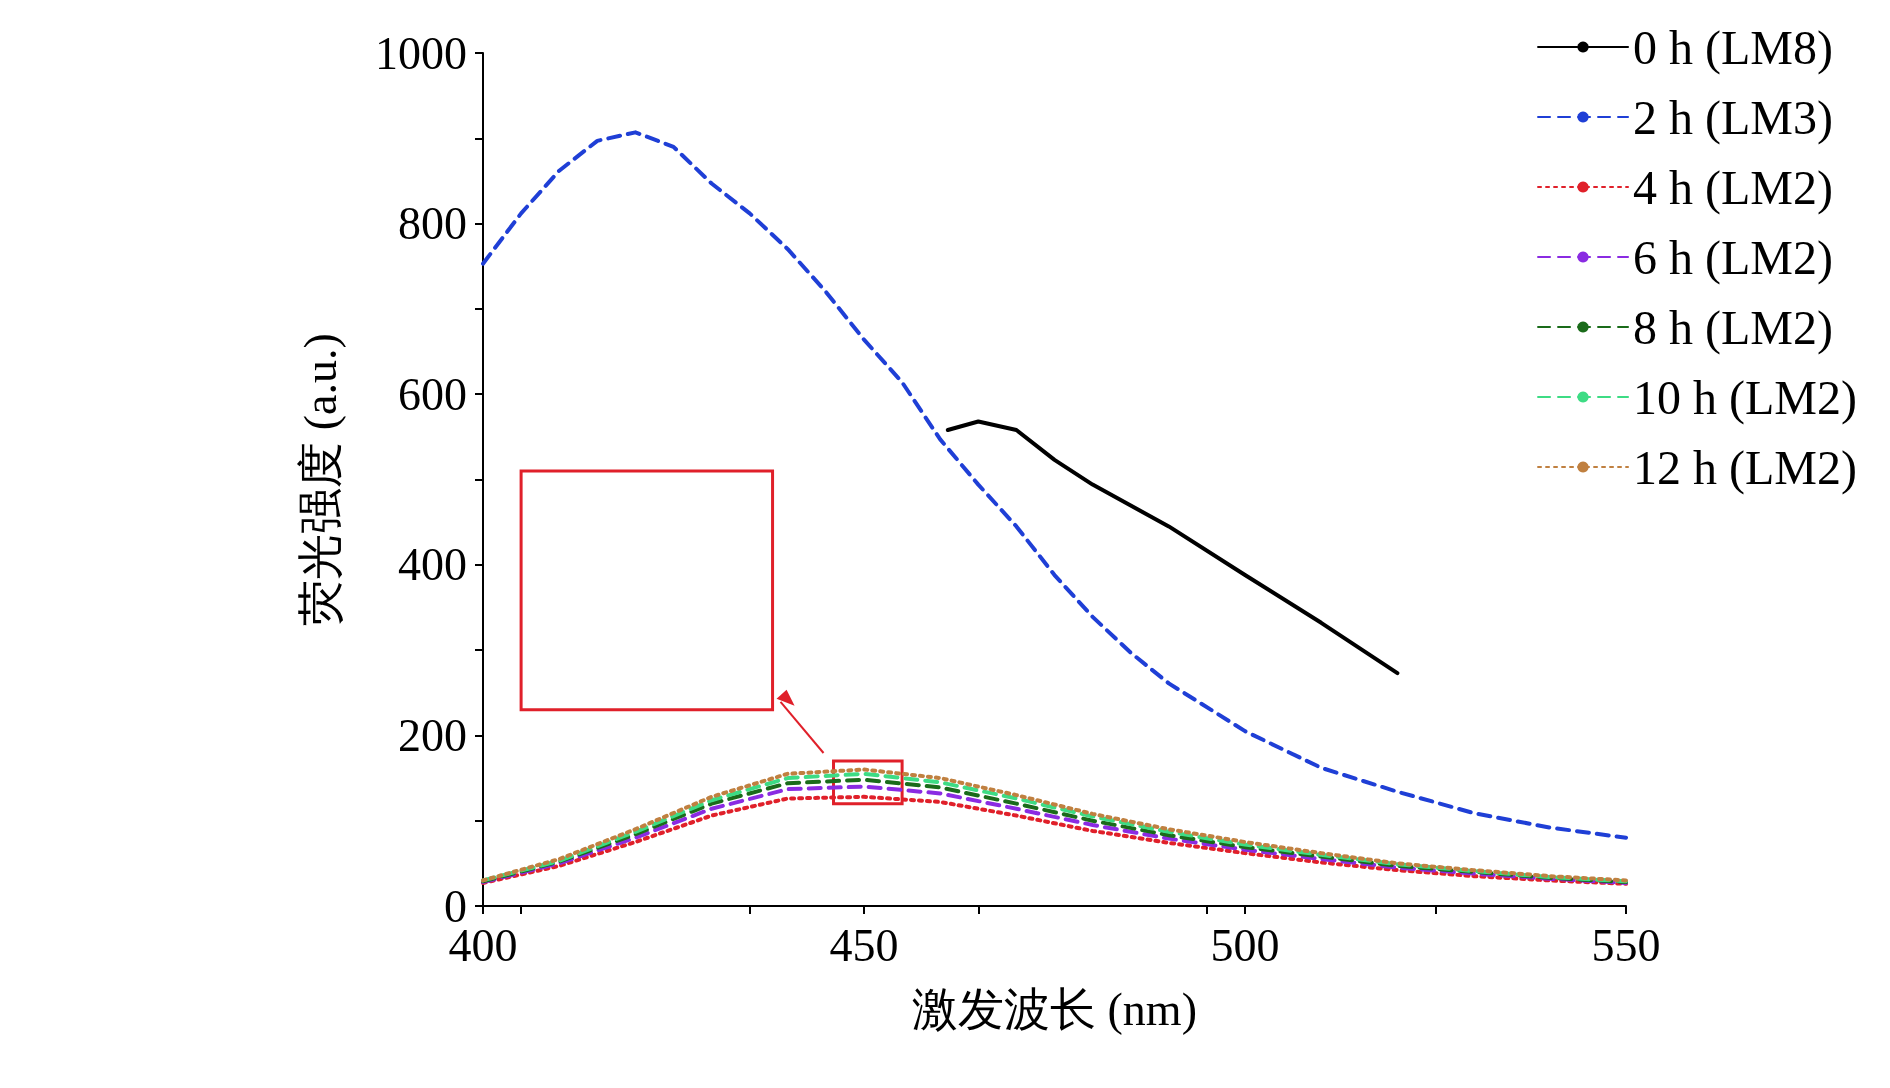  What do you see at coordinates (432, 394) in the screenshot?
I see `y-tick-label: 600` at bounding box center [432, 394].